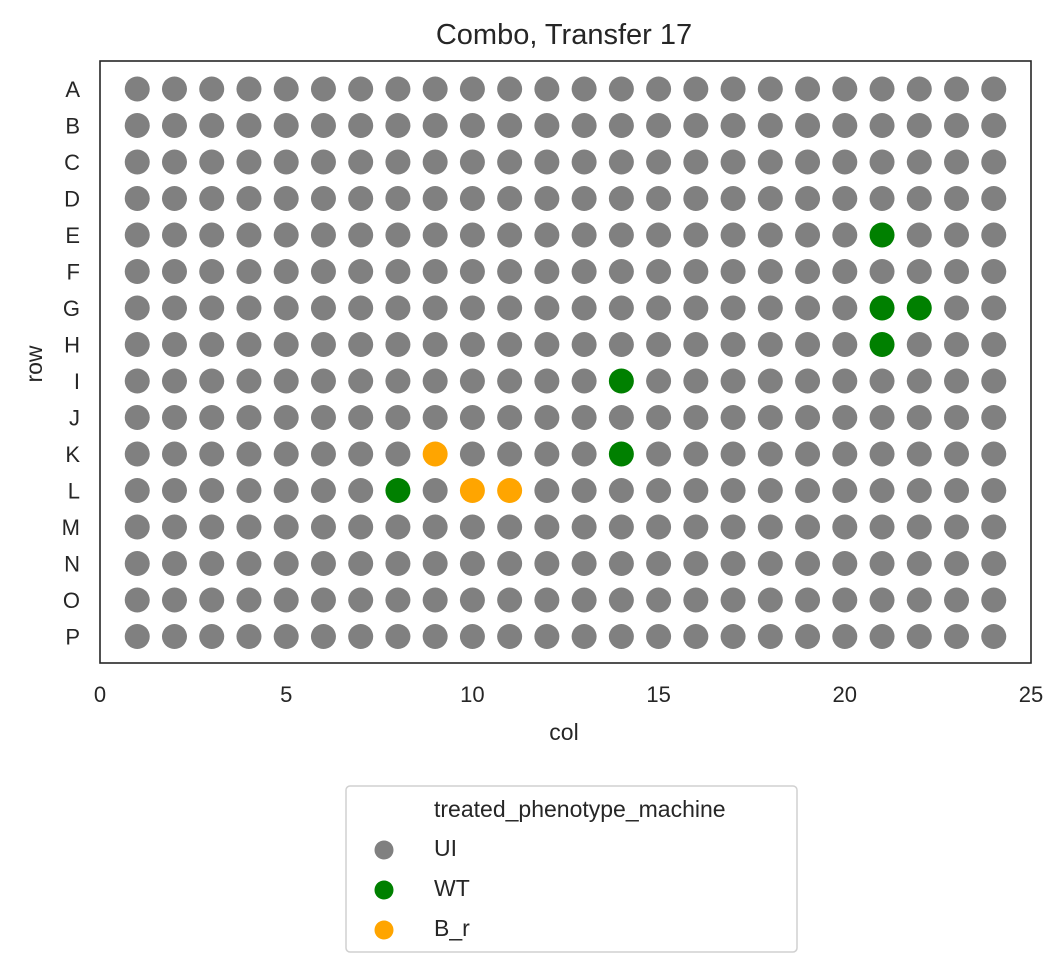 Image resolution: width=1059 pixels, height=978 pixels. I want to click on y-tick-label: C, so click(72, 162).